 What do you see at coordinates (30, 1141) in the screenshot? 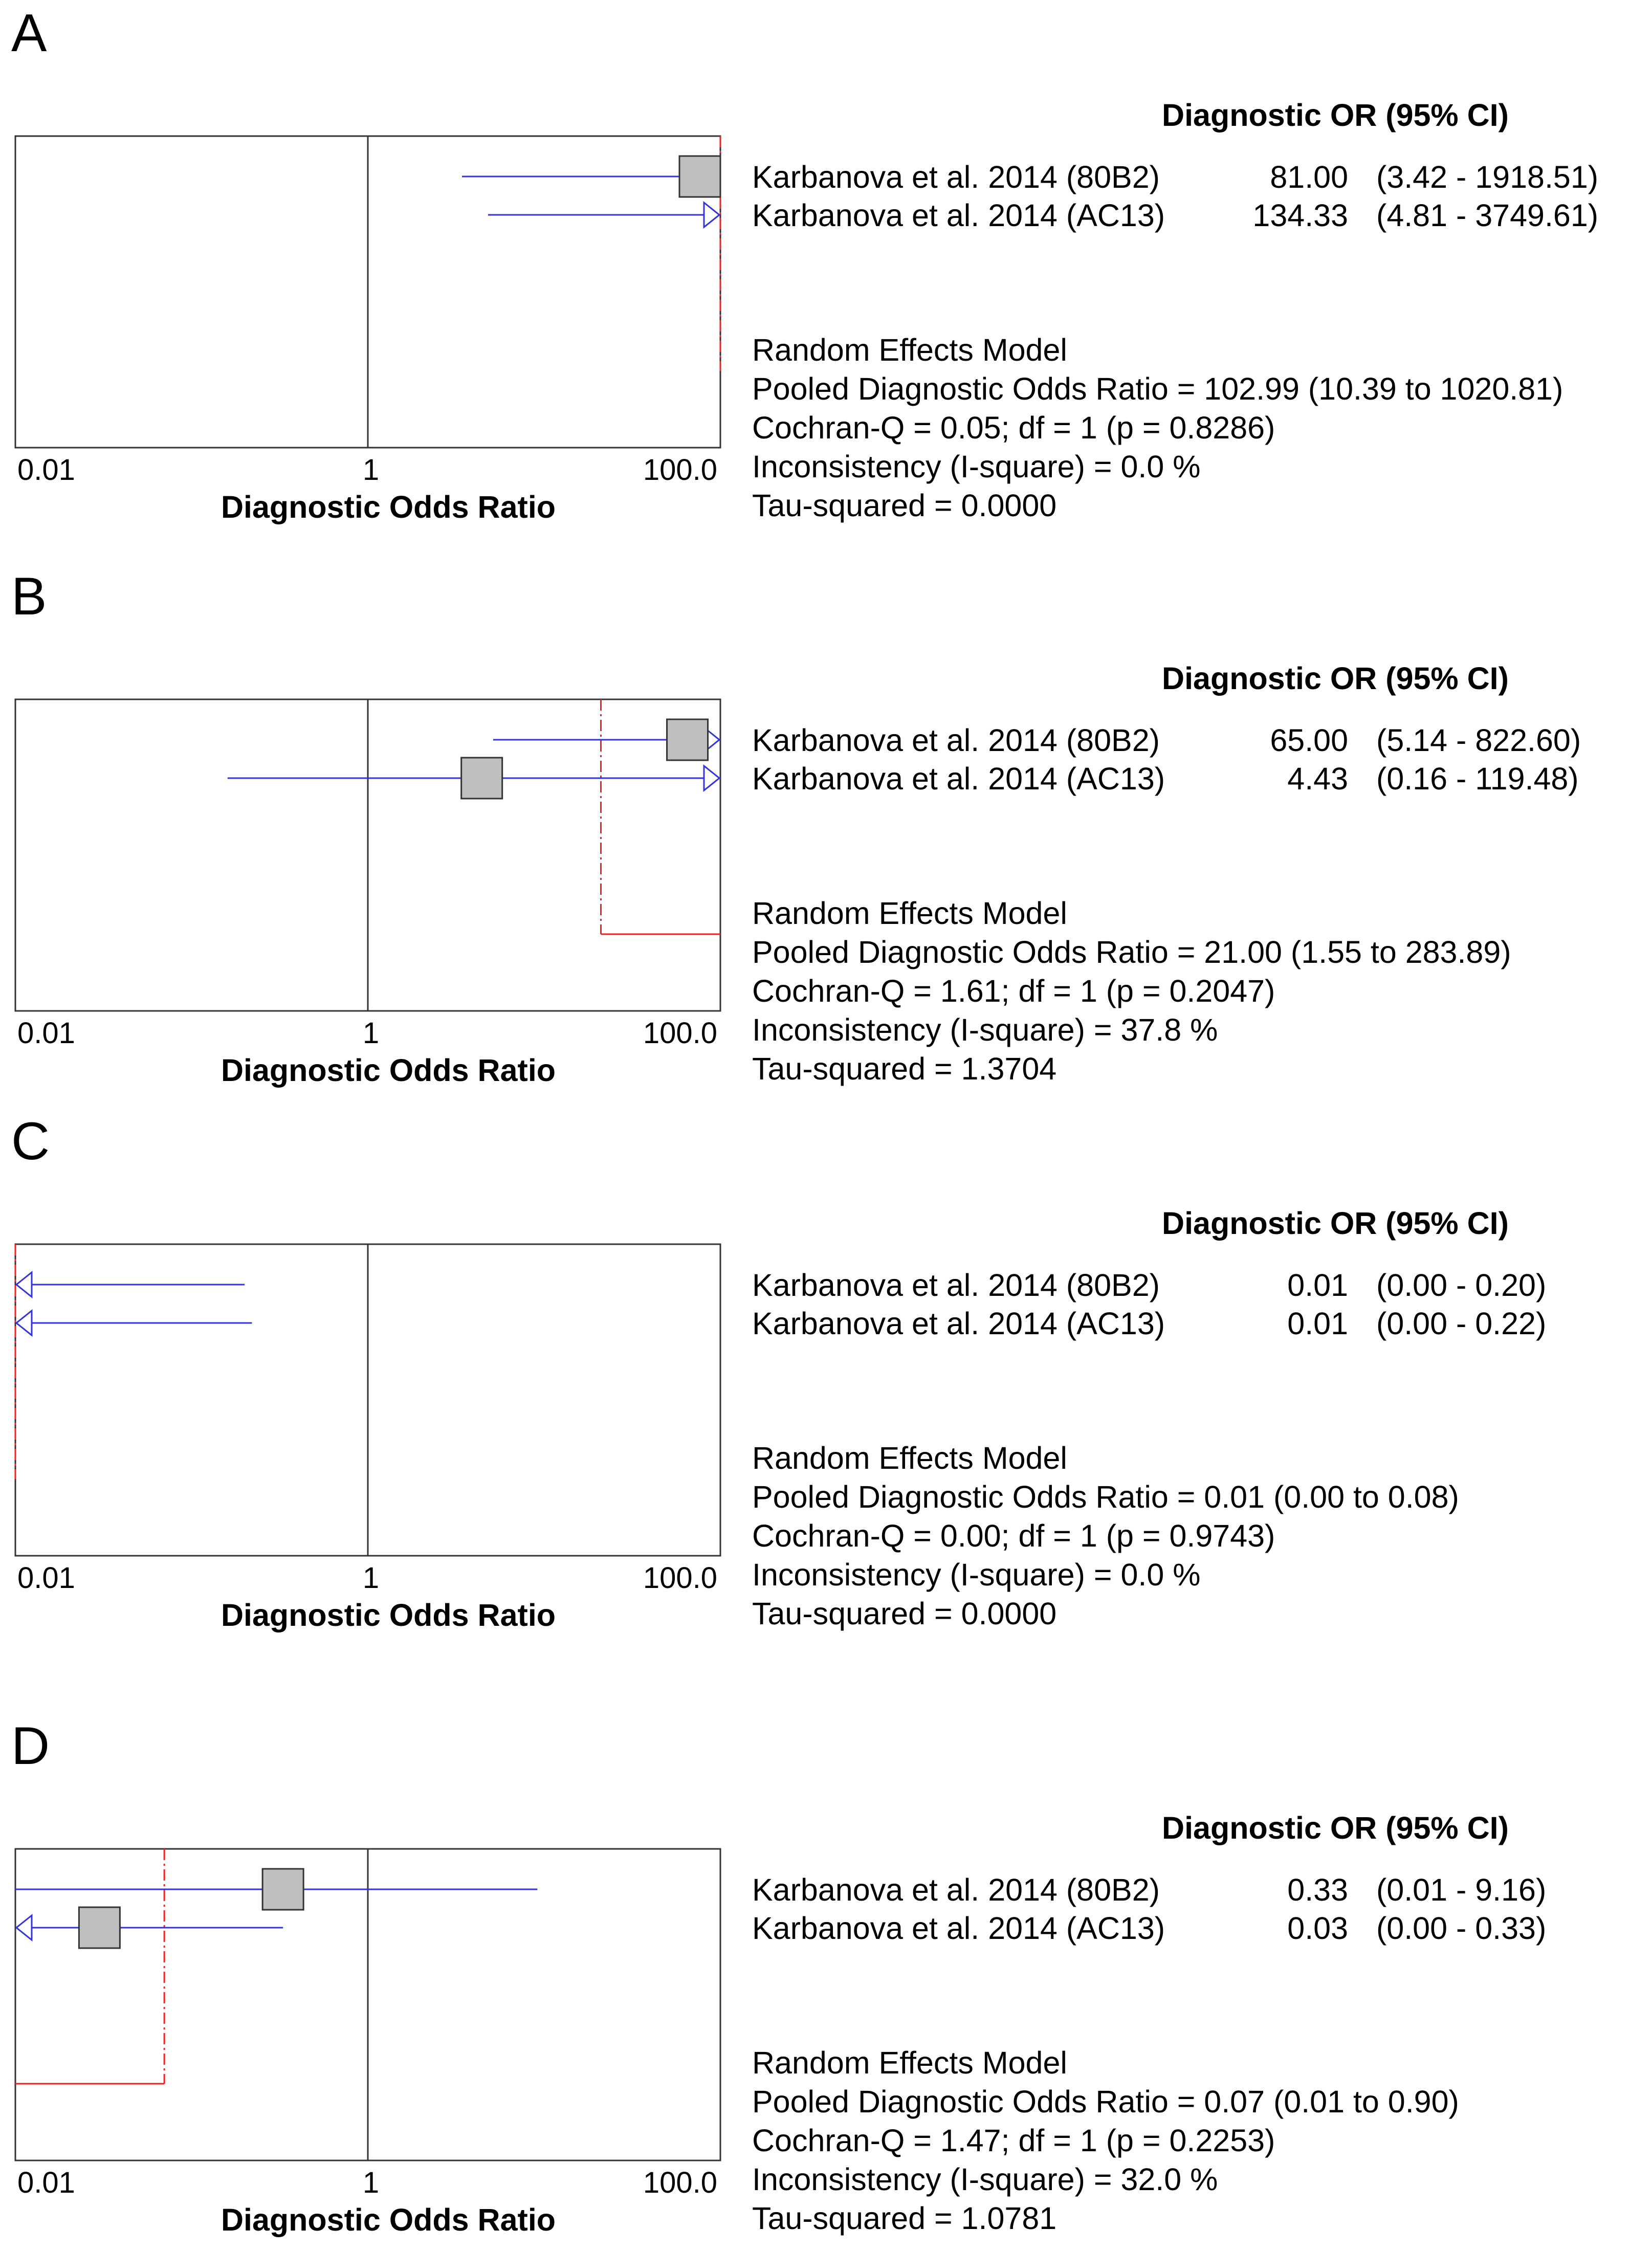
I see `panel-label: C` at bounding box center [30, 1141].